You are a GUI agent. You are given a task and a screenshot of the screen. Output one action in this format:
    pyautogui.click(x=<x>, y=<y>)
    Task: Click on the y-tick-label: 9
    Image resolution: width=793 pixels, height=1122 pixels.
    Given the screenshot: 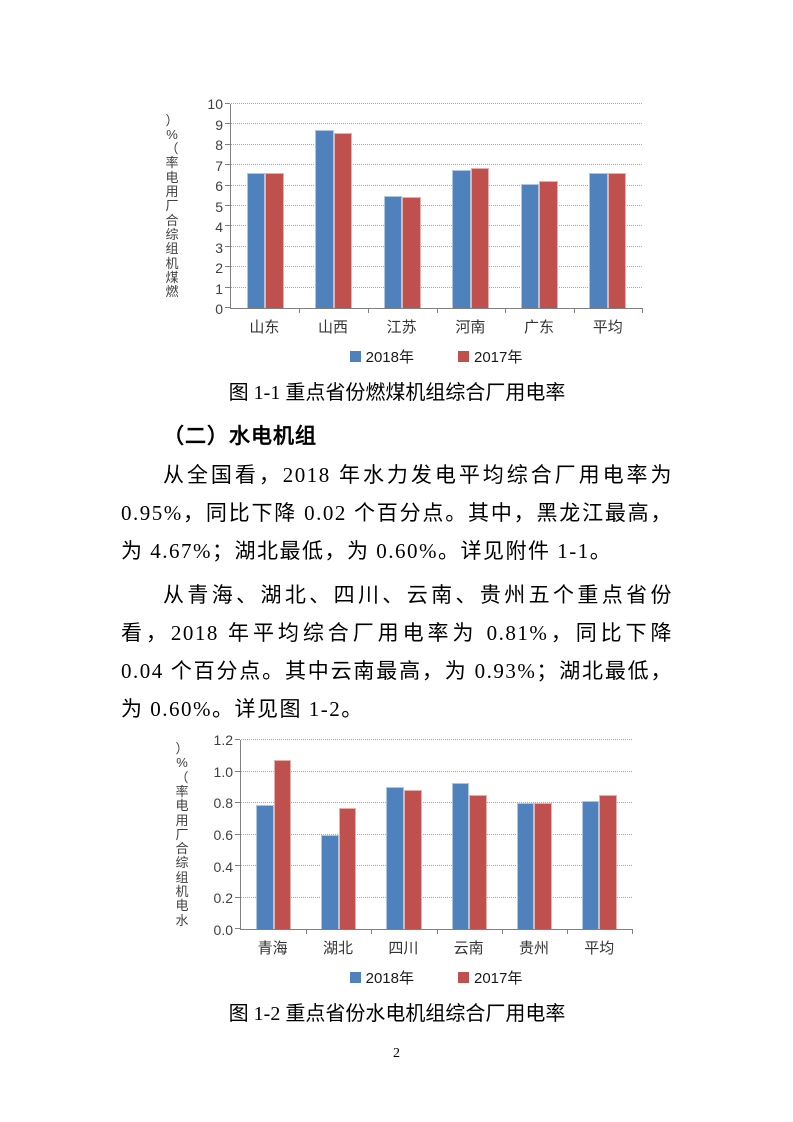 What is the action you would take?
    pyautogui.click(x=219, y=124)
    